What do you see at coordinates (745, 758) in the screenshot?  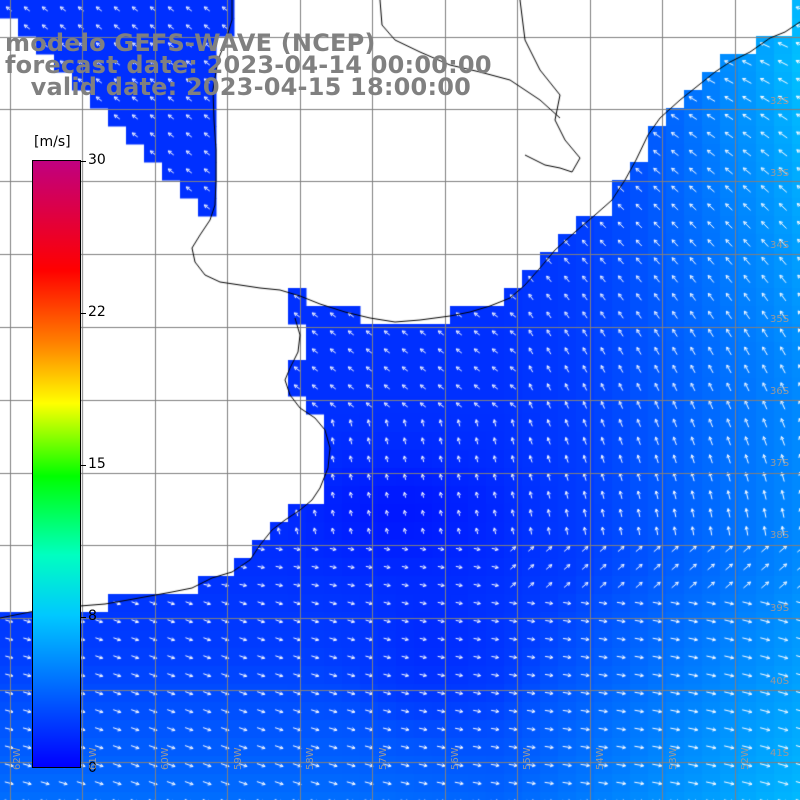 I see `longitude-label: 52W` at bounding box center [745, 758].